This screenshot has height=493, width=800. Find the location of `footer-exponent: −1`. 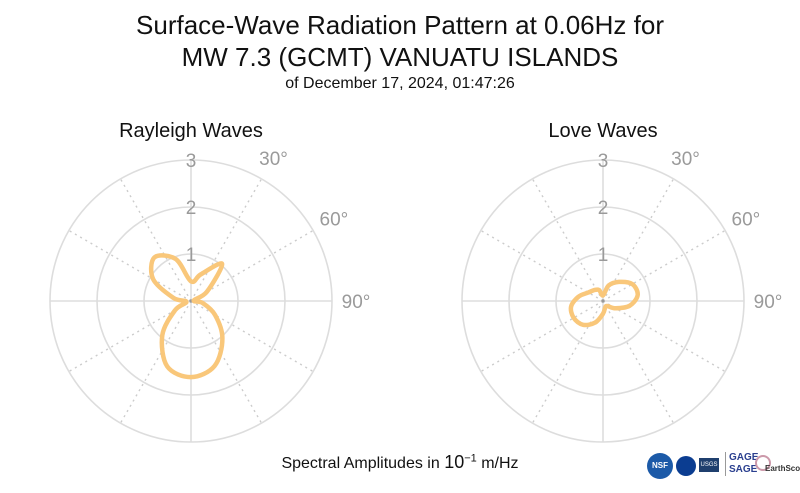

footer-exponent: −1 is located at coordinates (470, 458).